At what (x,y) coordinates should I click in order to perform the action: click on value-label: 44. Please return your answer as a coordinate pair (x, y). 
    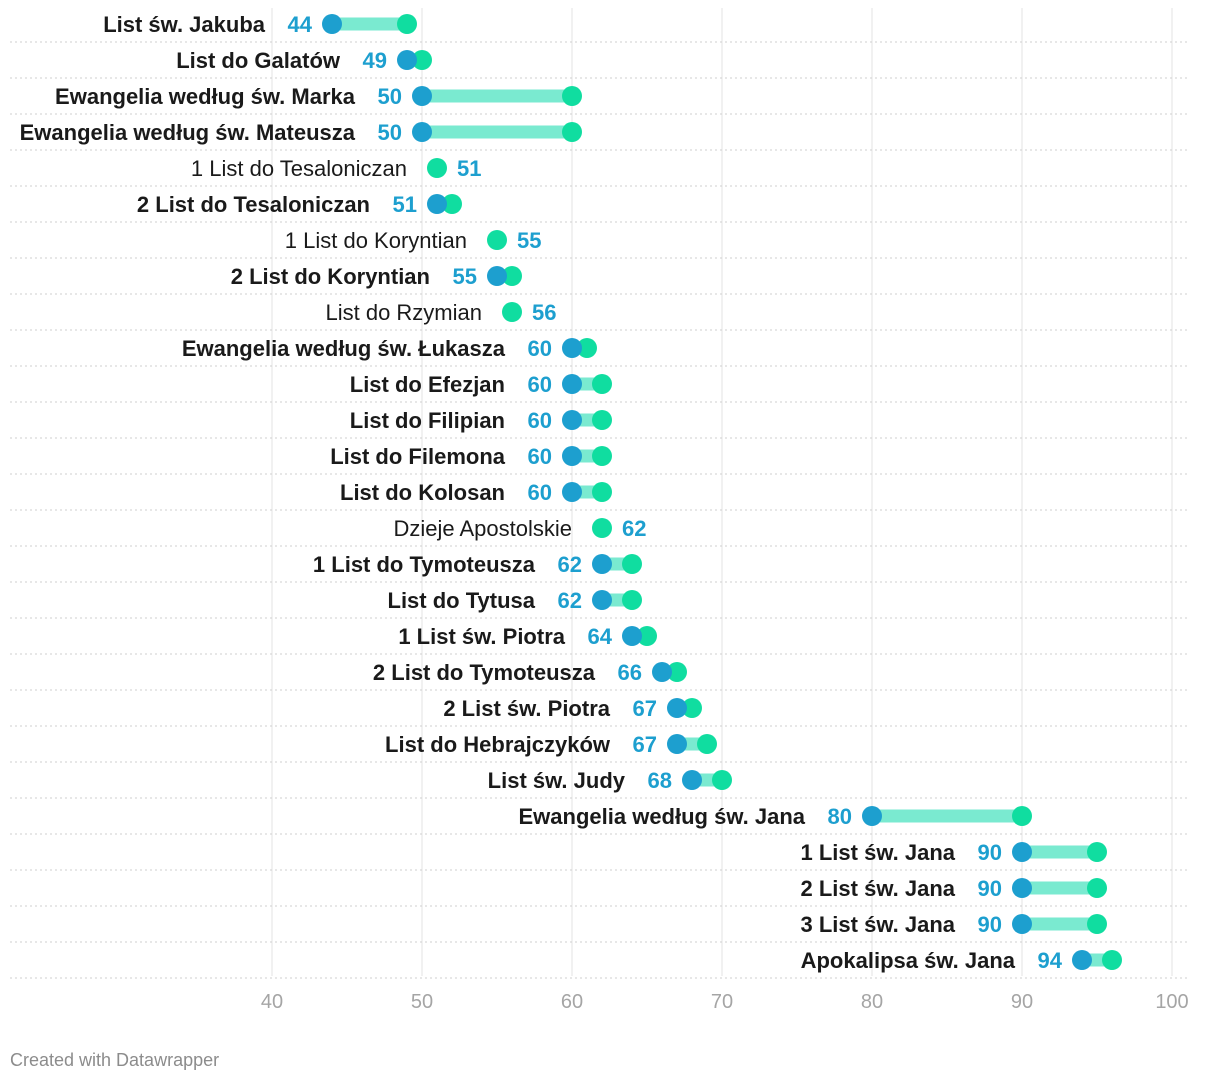
    Looking at the image, I should click on (300, 24).